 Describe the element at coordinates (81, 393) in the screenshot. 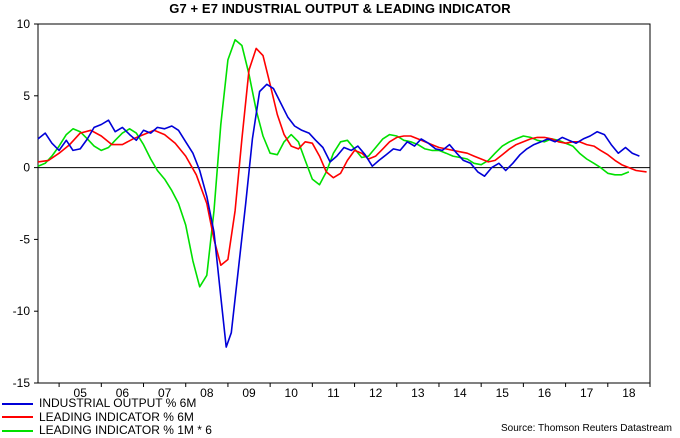

I see `x-tick-label: 05` at that location.